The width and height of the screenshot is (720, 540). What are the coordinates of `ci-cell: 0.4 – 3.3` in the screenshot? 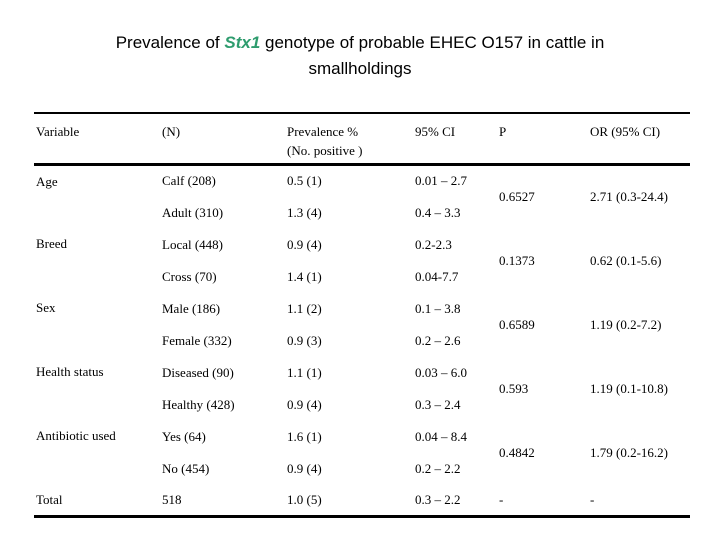 It's located at (438, 212).